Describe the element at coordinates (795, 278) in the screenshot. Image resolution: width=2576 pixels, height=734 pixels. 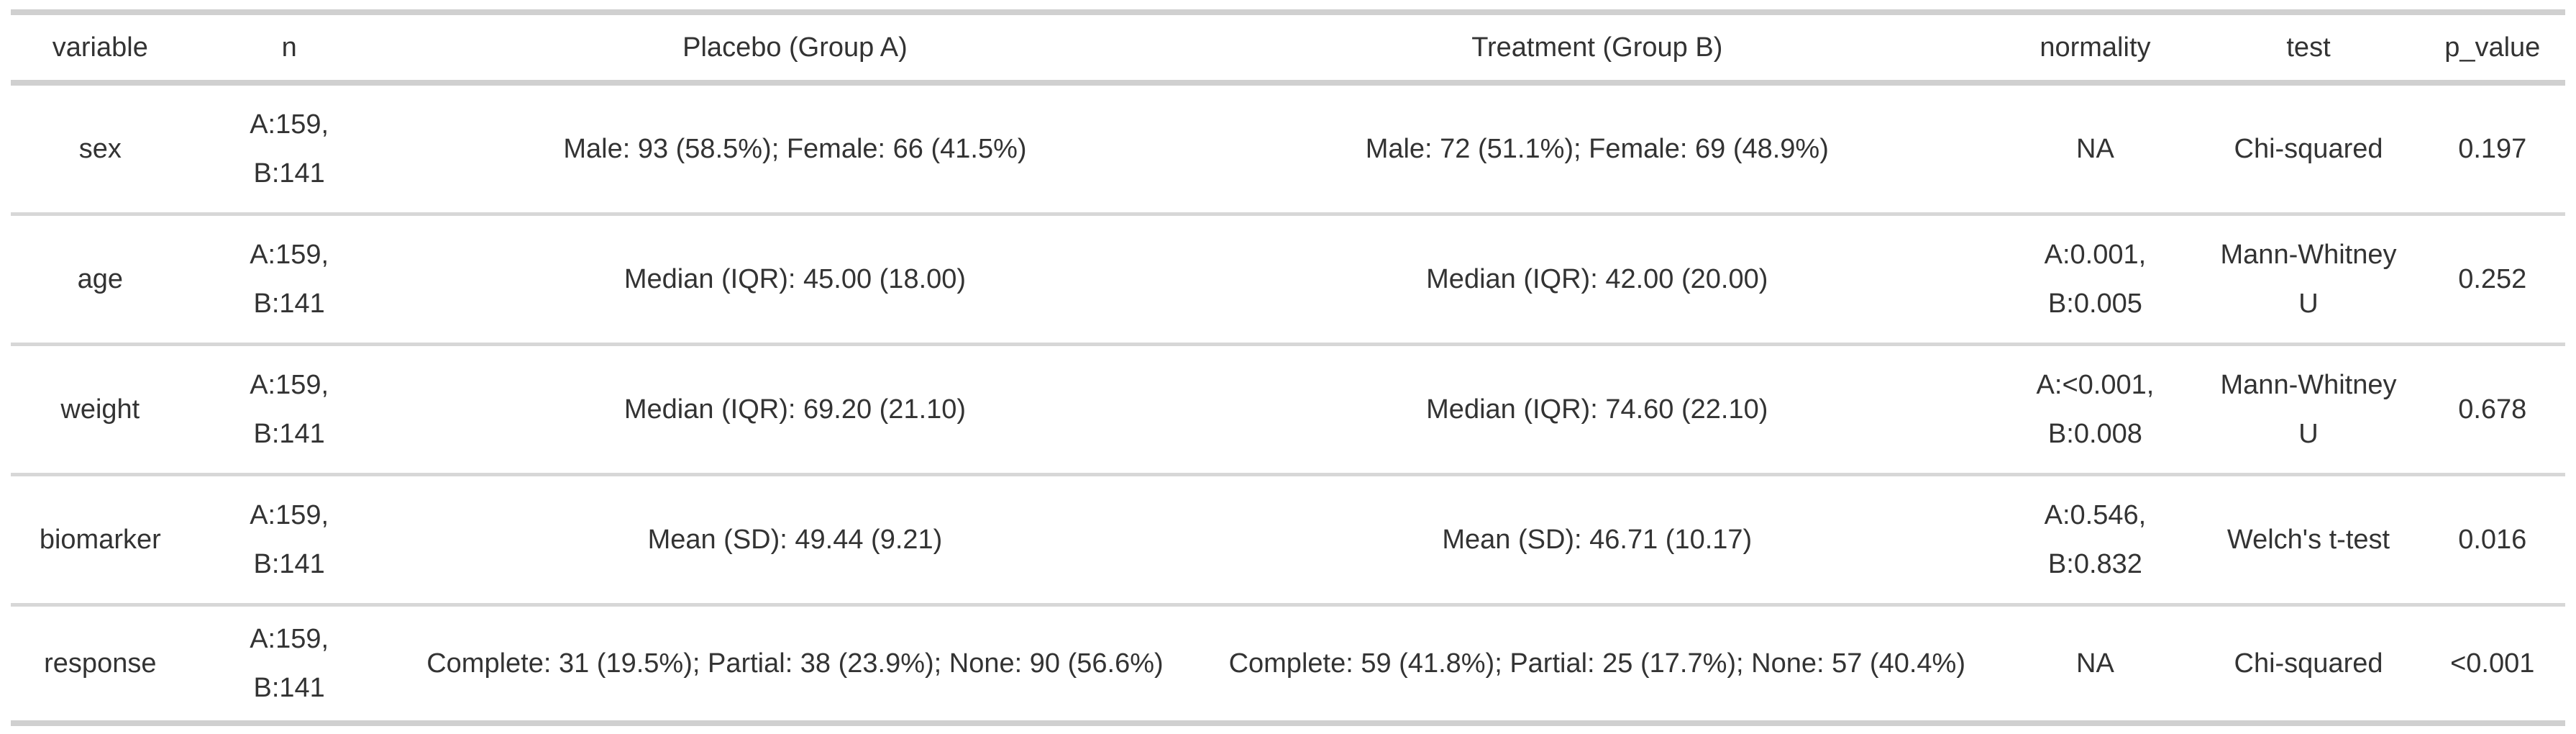
I see `cell-placebo: Median (IQR): 45.00 (18.00)` at that location.